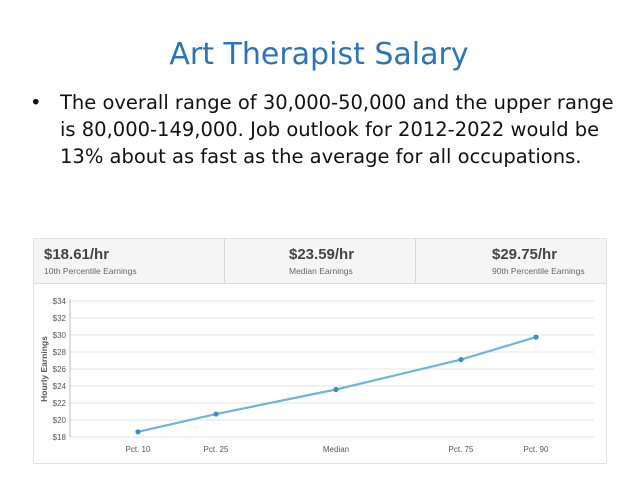 The image size is (638, 479). I want to click on y-axis-title: Hourly Earnings, so click(44, 369).